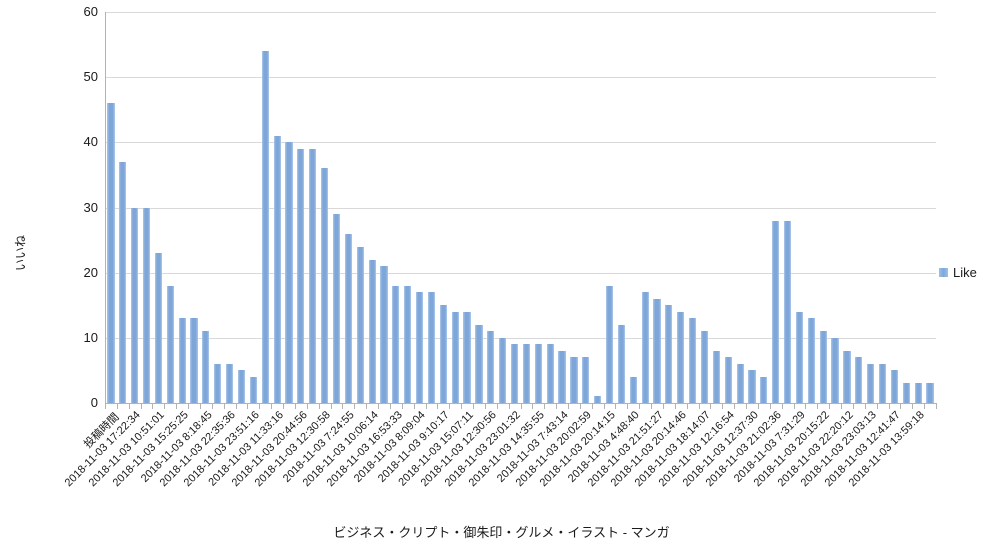  I want to click on y-axis-title: いいね, so click(20, 253).